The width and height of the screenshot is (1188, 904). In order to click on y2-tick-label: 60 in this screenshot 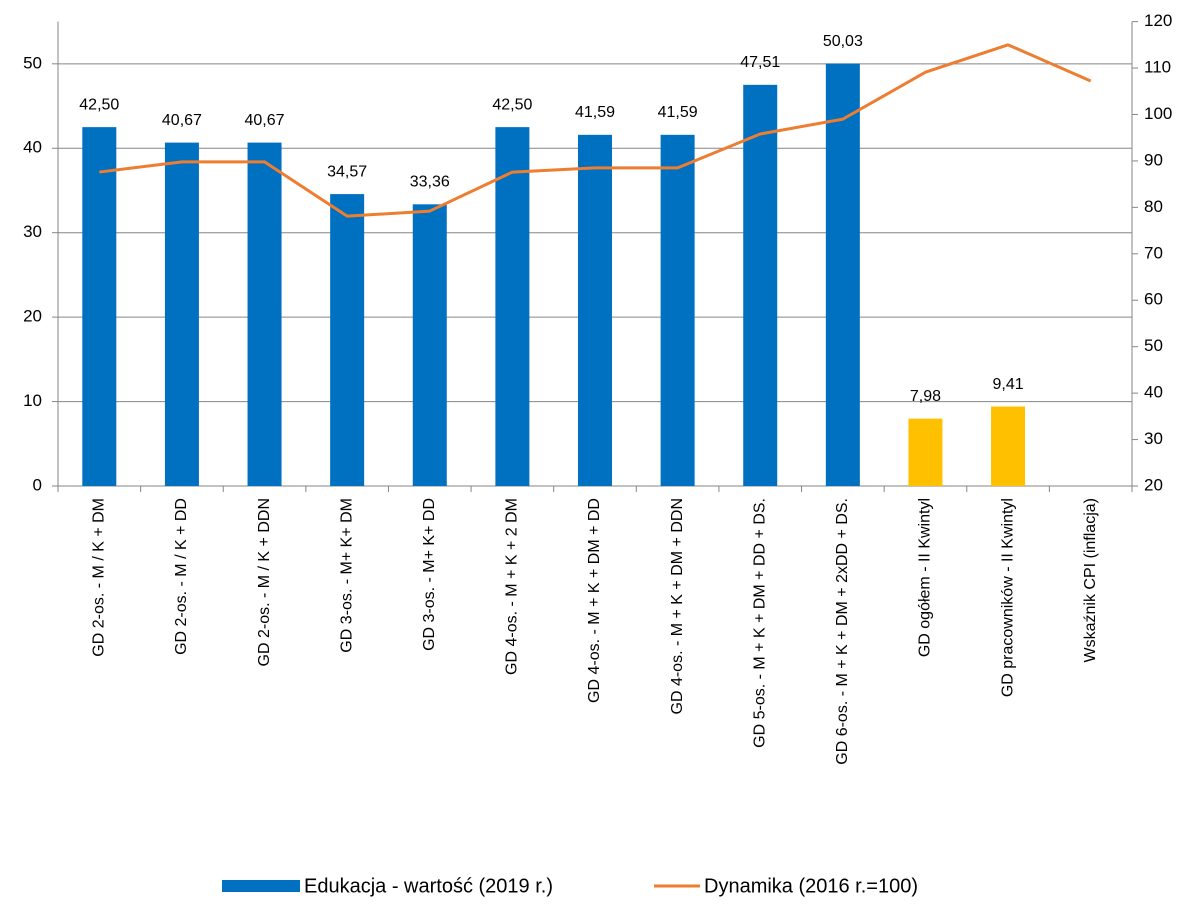, I will do `click(1153, 299)`.